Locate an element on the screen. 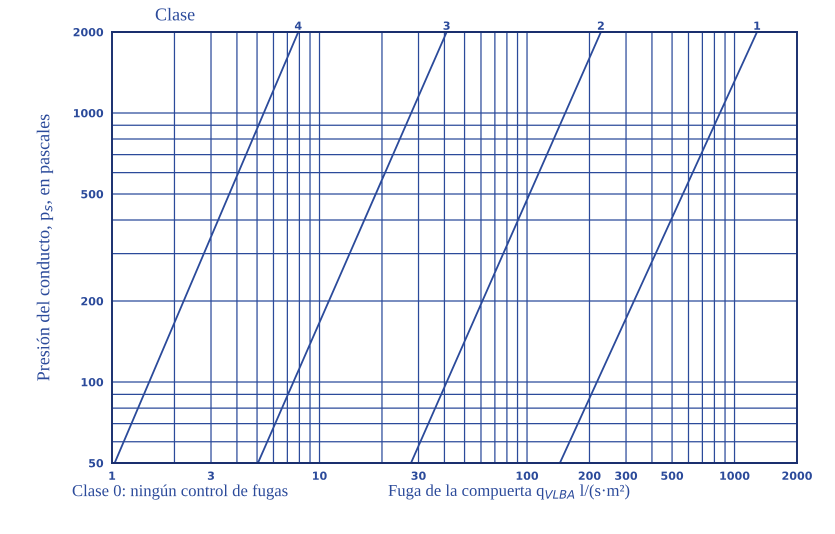 The image size is (835, 534). series-label: 1 is located at coordinates (757, 26).